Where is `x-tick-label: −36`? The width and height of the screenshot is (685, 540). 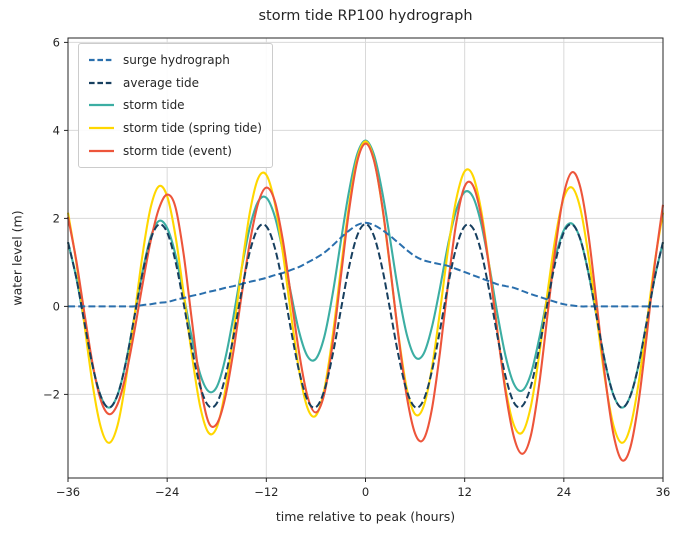 x-tick-label: −36 is located at coordinates (68, 492).